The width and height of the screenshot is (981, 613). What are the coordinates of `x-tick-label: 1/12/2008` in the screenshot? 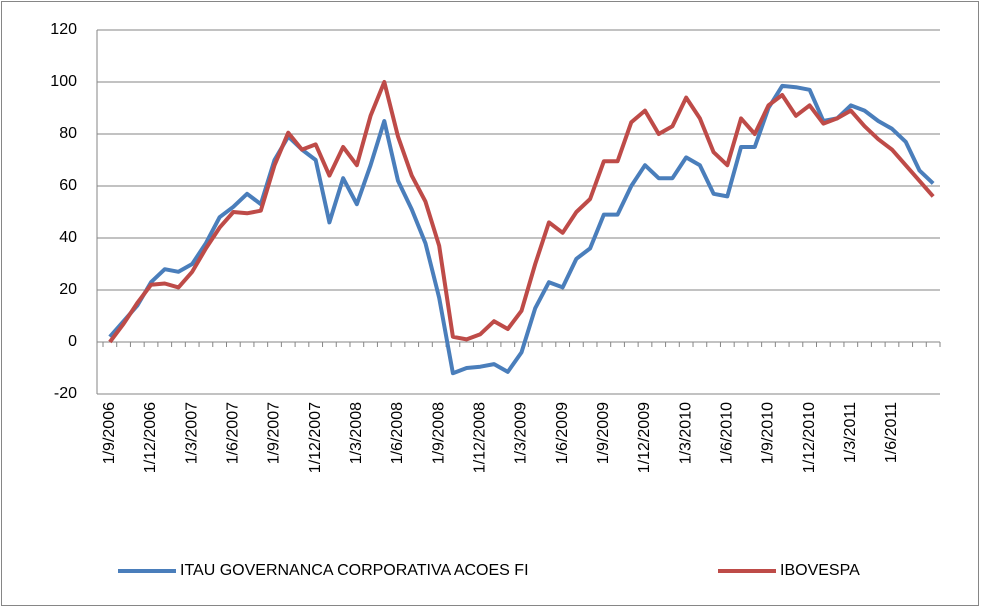 It's located at (480, 437).